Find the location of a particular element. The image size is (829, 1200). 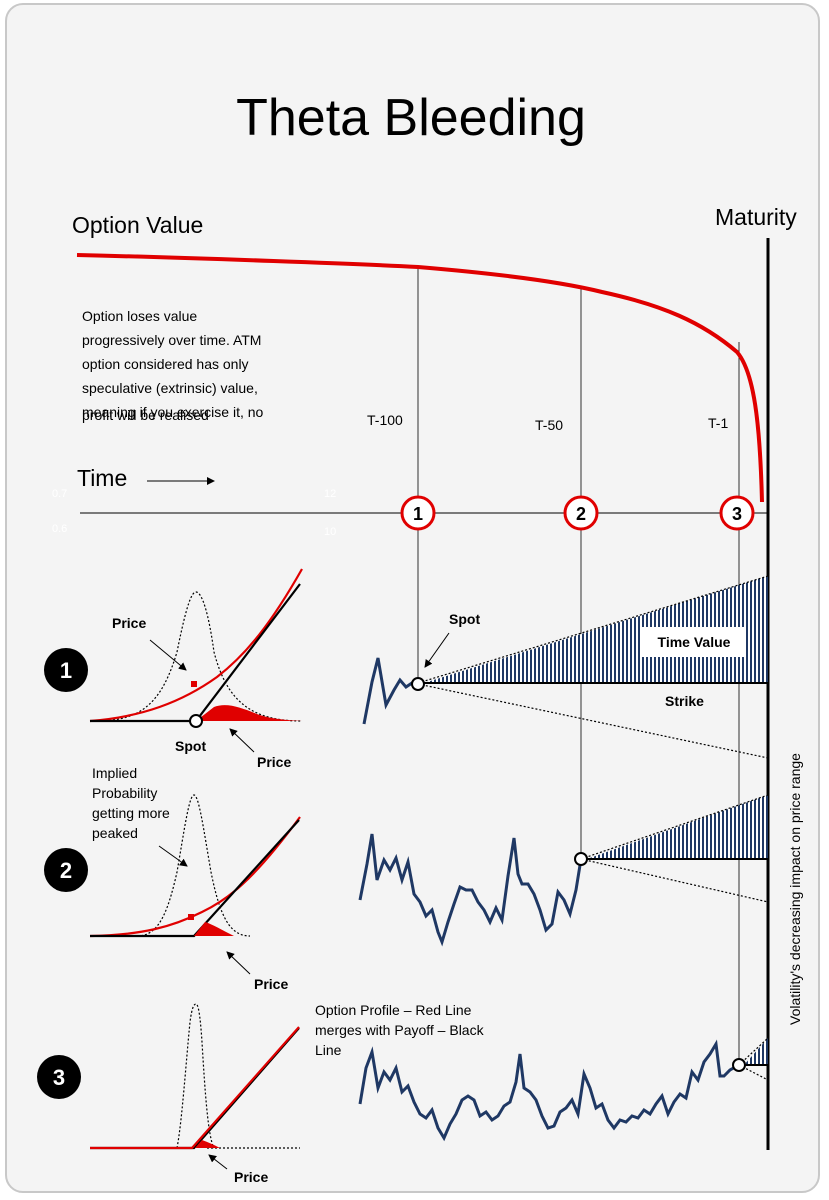

p2-price-path is located at coordinates (470, 890).